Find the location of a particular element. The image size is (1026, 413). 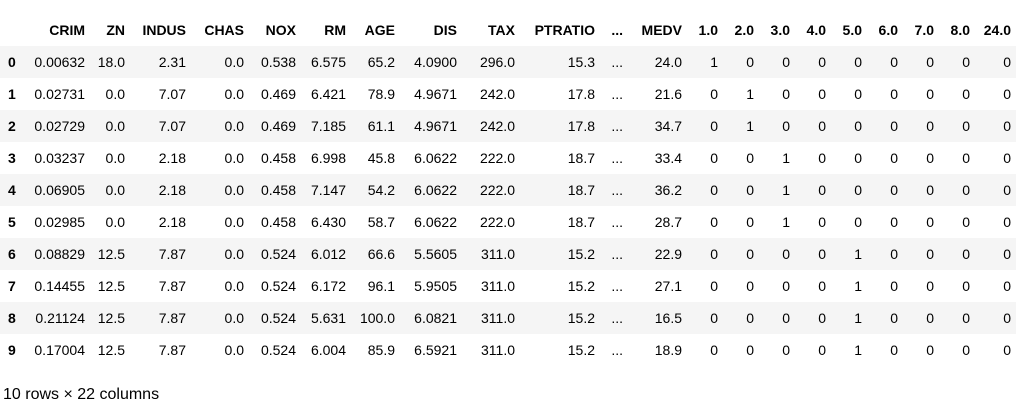

row-index: 0 is located at coordinates (12, 62).